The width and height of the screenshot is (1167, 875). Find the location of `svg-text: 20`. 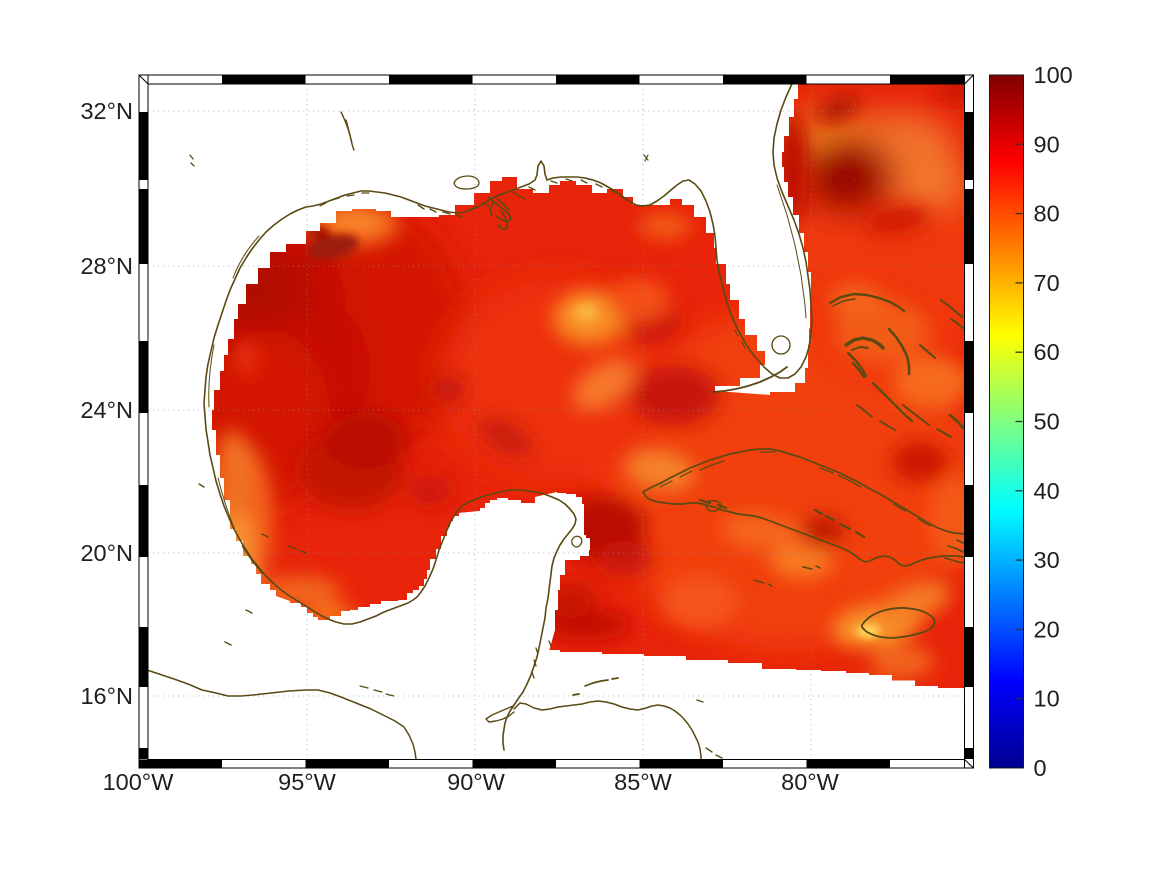

svg-text: 20 is located at coordinates (1047, 629).